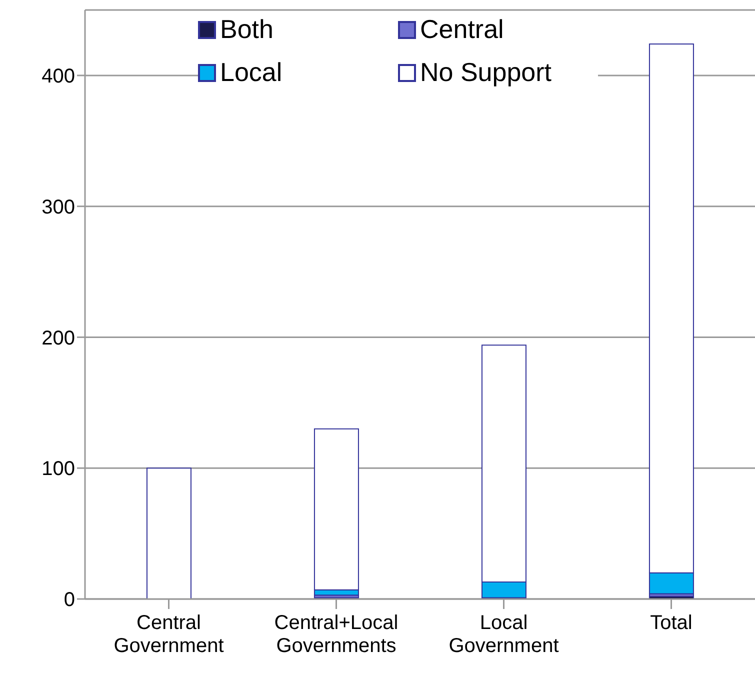 Image resolution: width=755 pixels, height=684 pixels. Describe the element at coordinates (58, 207) in the screenshot. I see `y-tick-label: 300` at that location.